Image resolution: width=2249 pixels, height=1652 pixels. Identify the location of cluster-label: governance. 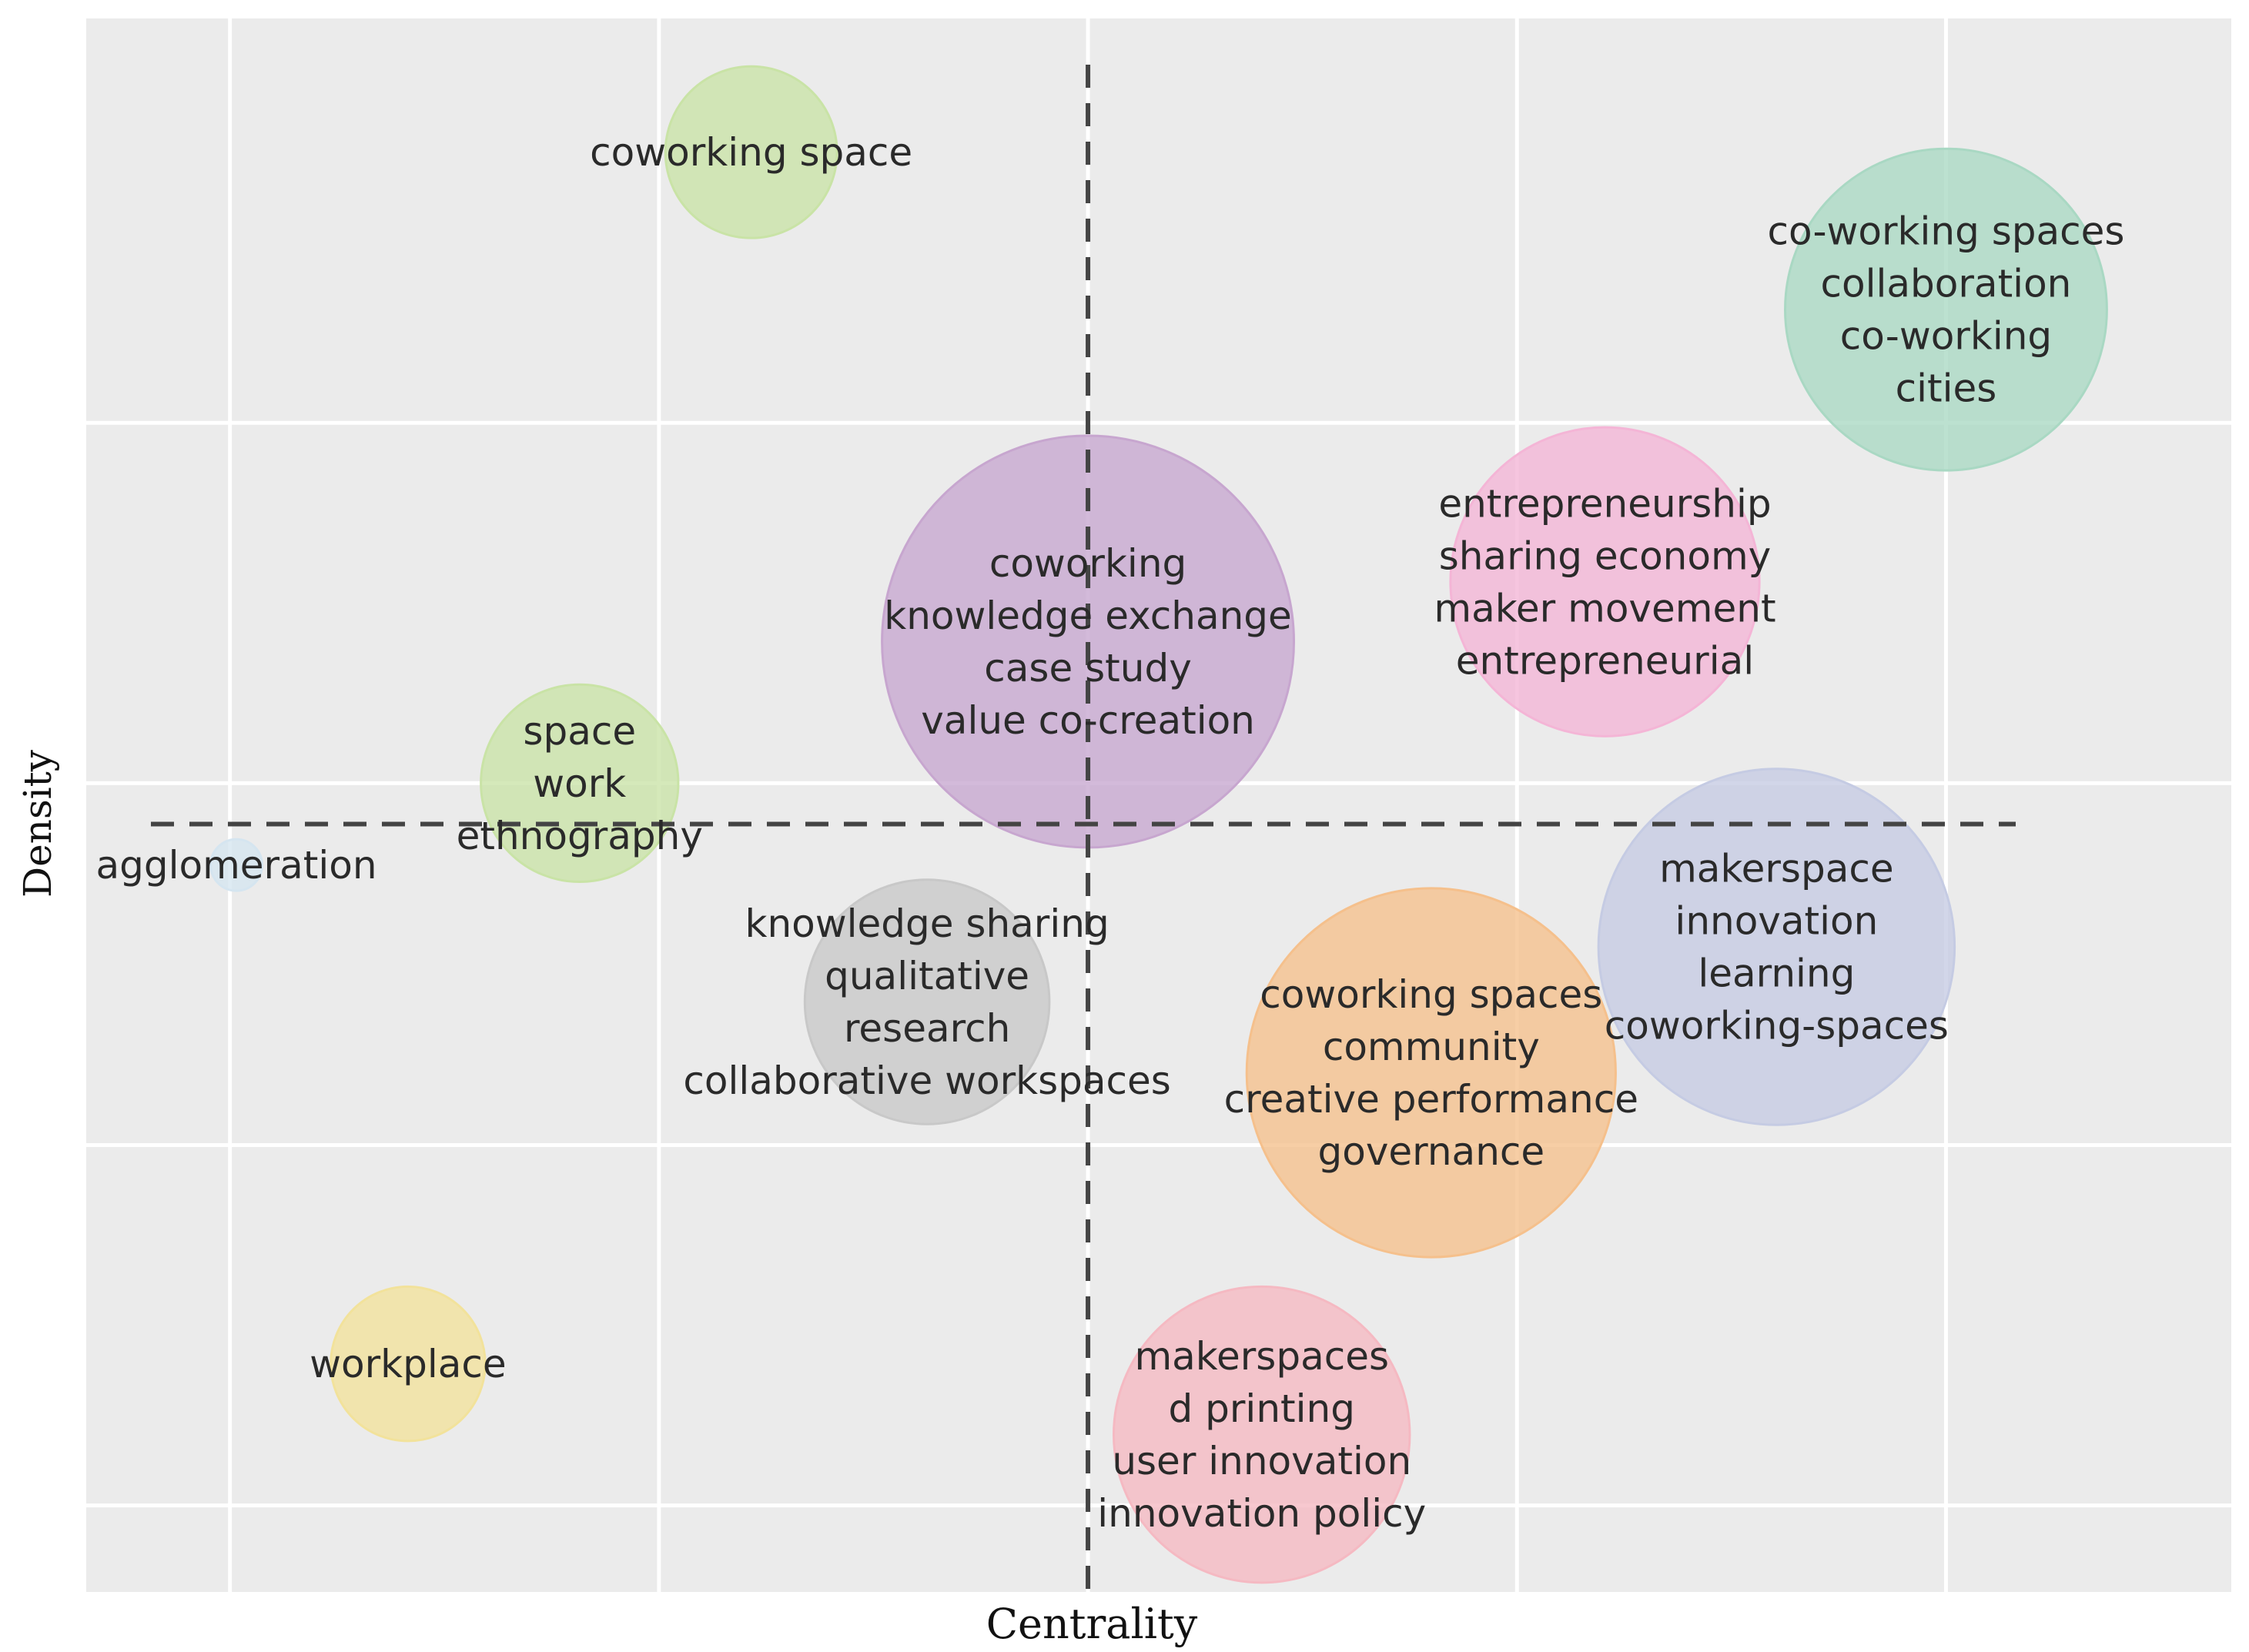
(1431, 1151).